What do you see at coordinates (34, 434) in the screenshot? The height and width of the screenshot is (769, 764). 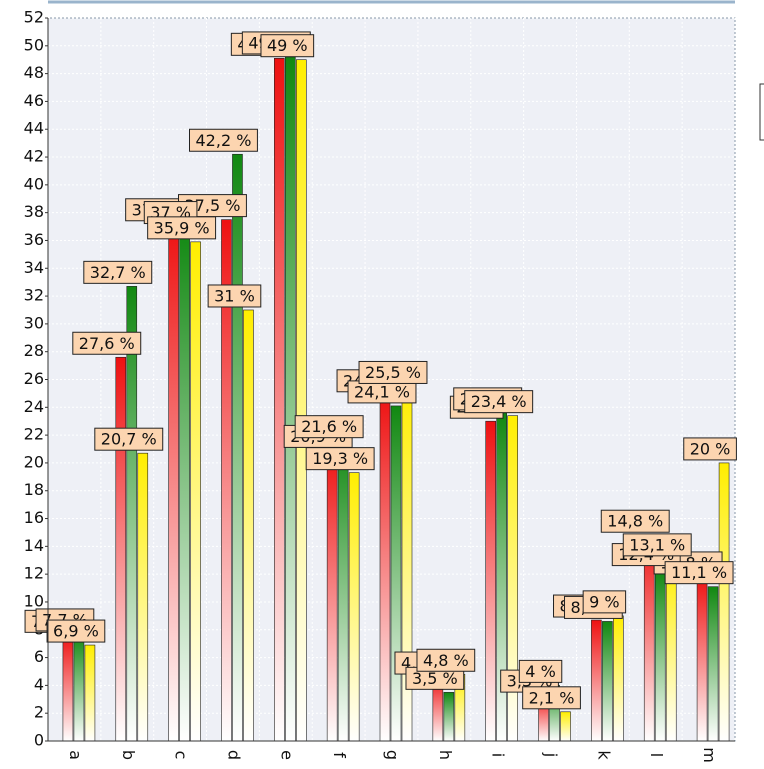 I see `y-tick-label: 22` at bounding box center [34, 434].